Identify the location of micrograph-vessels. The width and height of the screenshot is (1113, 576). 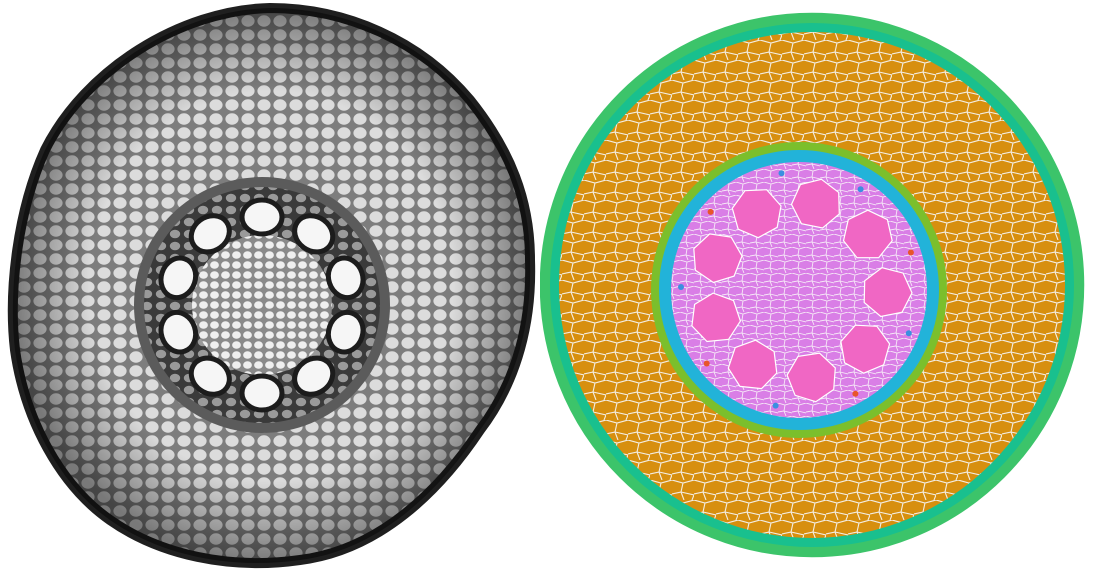
(262, 305).